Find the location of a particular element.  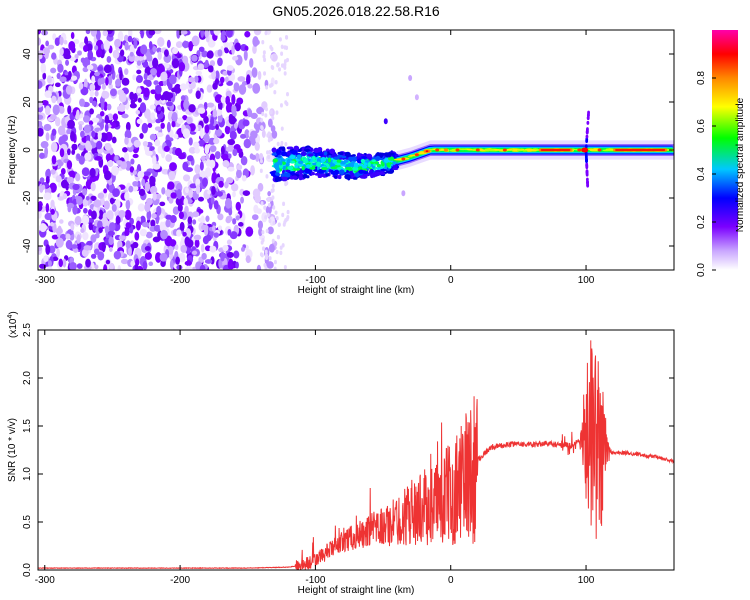

band-core is located at coordinates (410, 156).